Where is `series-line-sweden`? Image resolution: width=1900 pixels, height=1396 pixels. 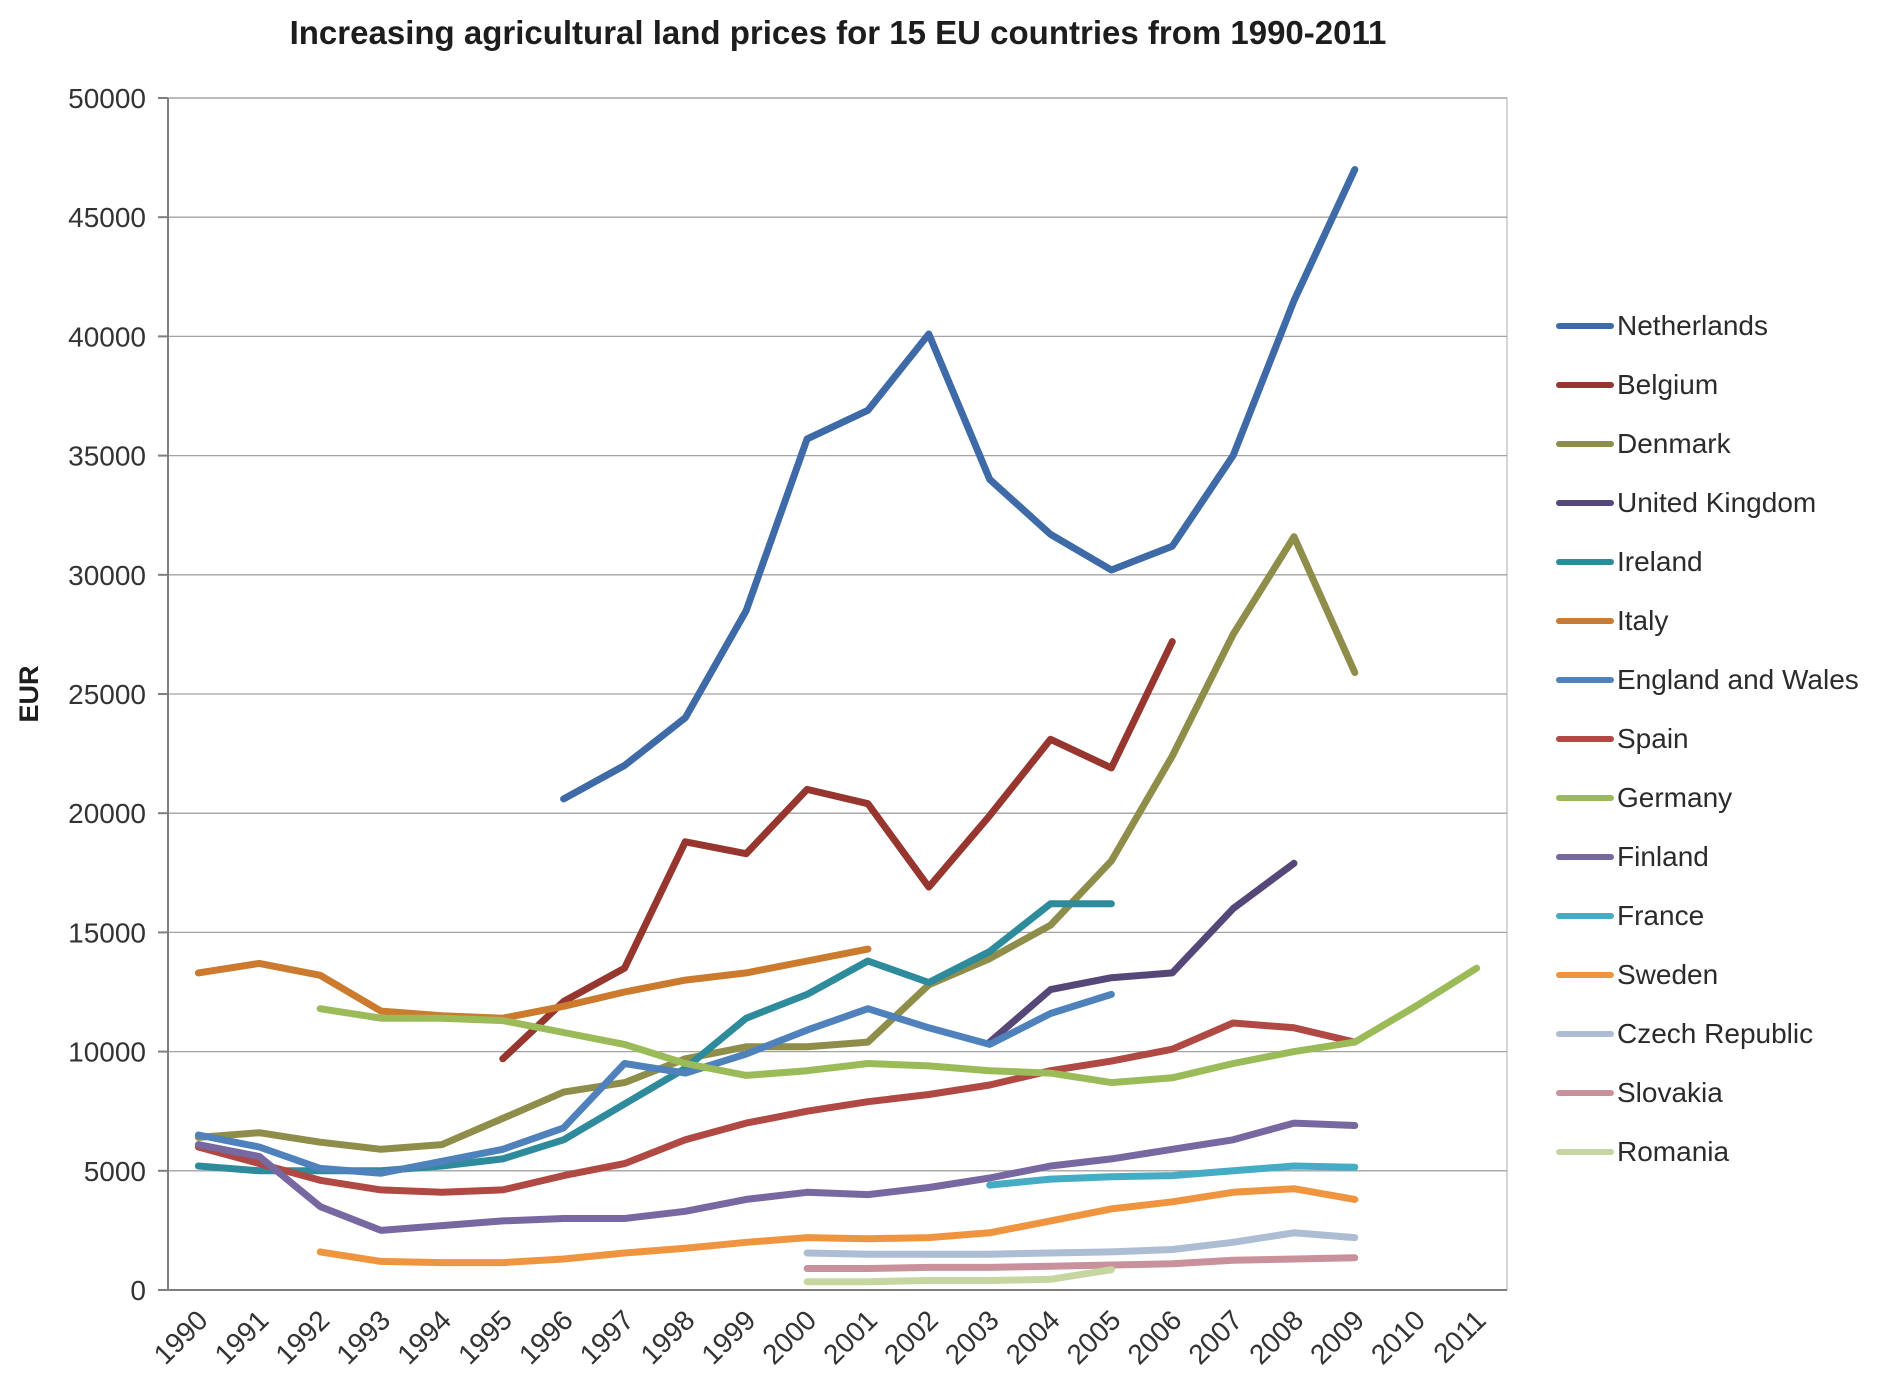
series-line-sweden is located at coordinates (837, 1226).